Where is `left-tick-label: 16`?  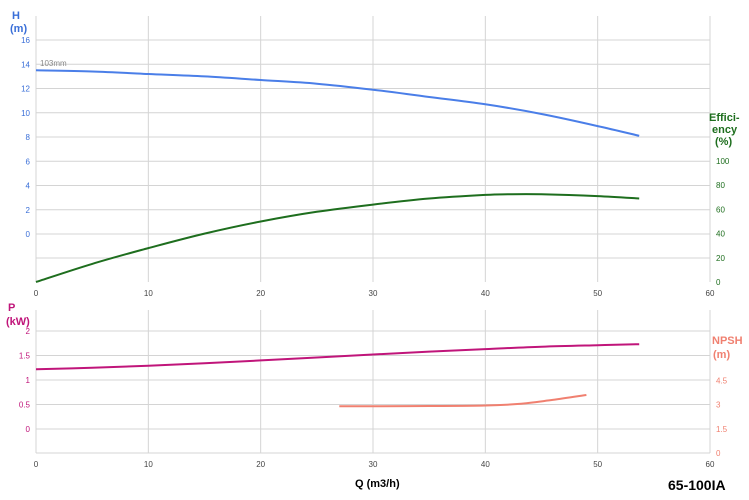
left-tick-label: 16 is located at coordinates (25, 40).